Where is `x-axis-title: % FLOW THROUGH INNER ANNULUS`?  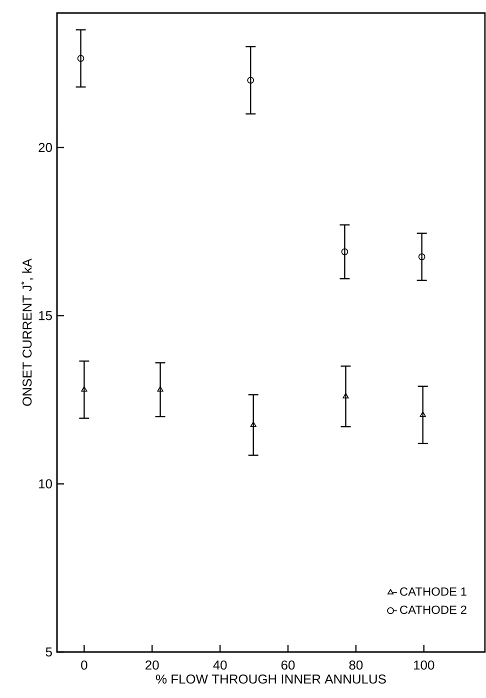 x-axis-title: % FLOW THROUGH INNER ANNULUS is located at coordinates (271, 679).